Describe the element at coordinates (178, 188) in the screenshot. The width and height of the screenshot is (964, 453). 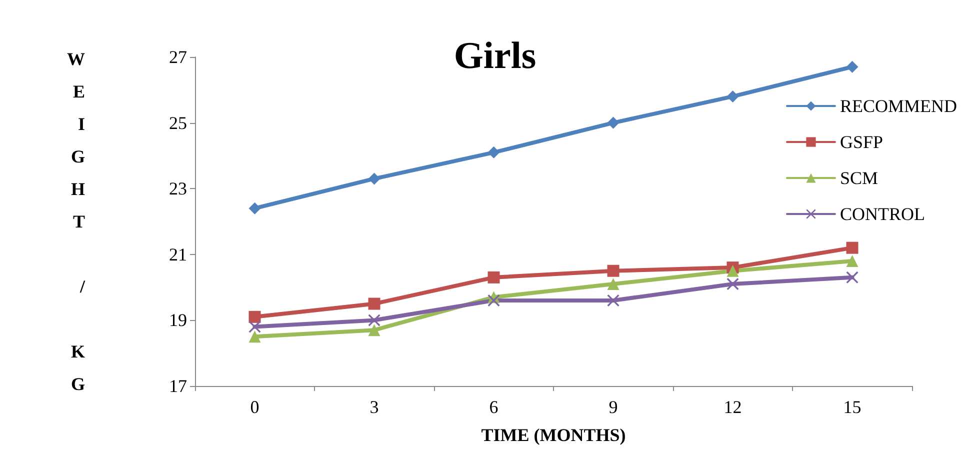
I see `y-tick-label: 23` at that location.